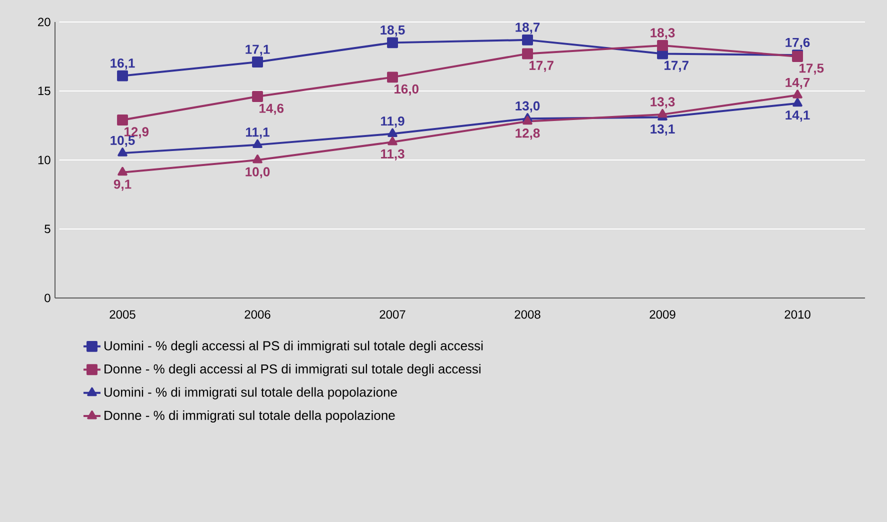 The width and height of the screenshot is (887, 522). What do you see at coordinates (44, 91) in the screenshot?
I see `y-tick-label: 15` at bounding box center [44, 91].